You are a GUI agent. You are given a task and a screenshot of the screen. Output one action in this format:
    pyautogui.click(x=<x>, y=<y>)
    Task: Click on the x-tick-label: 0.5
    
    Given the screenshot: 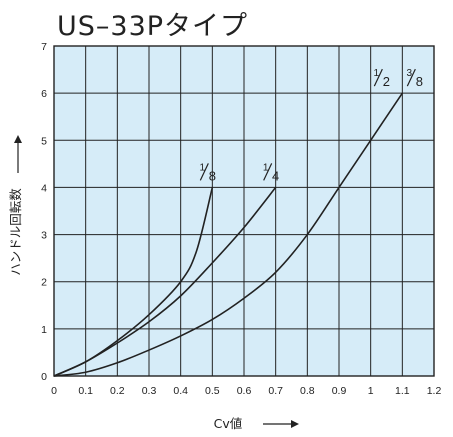 What is the action you would take?
    pyautogui.click(x=212, y=391)
    